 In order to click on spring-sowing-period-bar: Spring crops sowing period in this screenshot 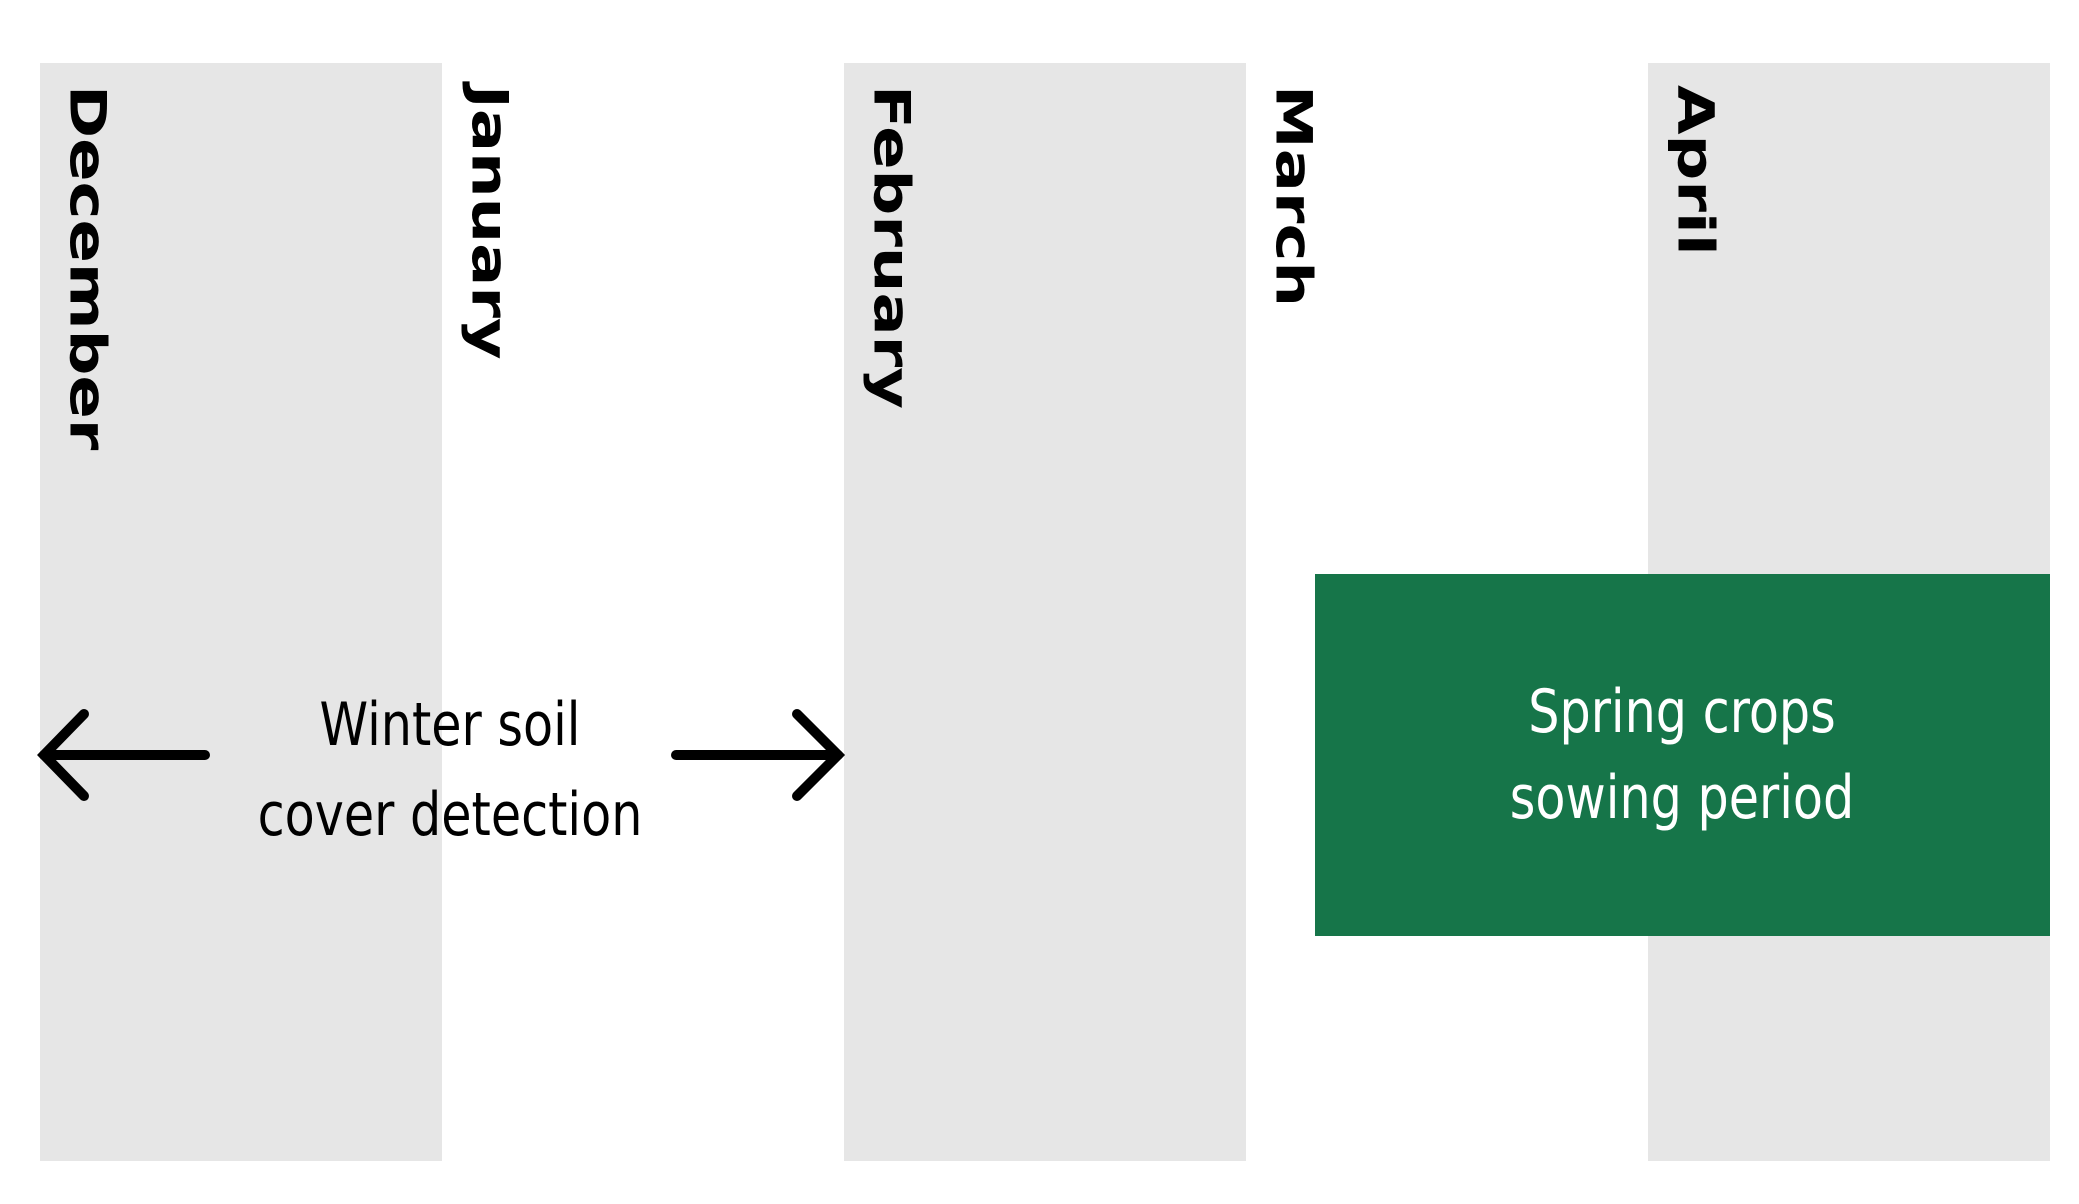, I will do `click(1682, 755)`.